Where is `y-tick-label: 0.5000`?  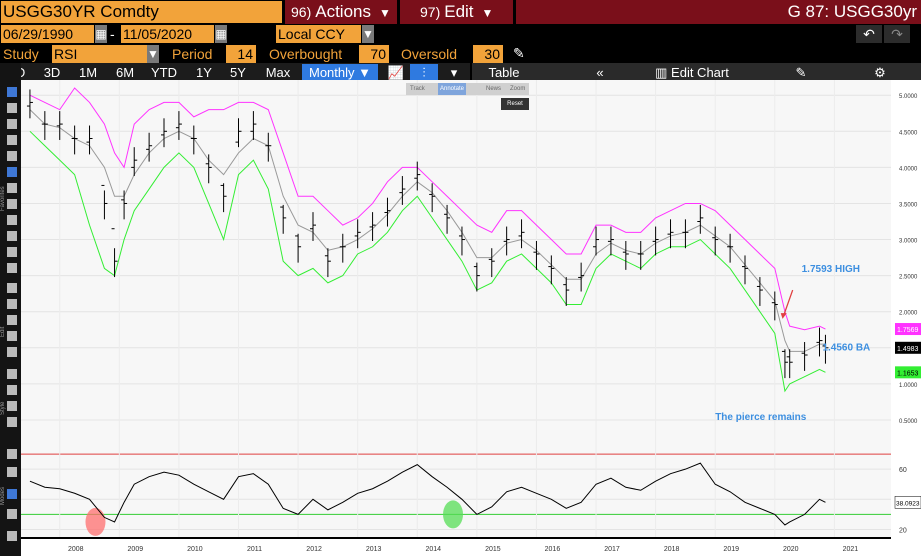 y-tick-label: 0.5000 is located at coordinates (908, 422).